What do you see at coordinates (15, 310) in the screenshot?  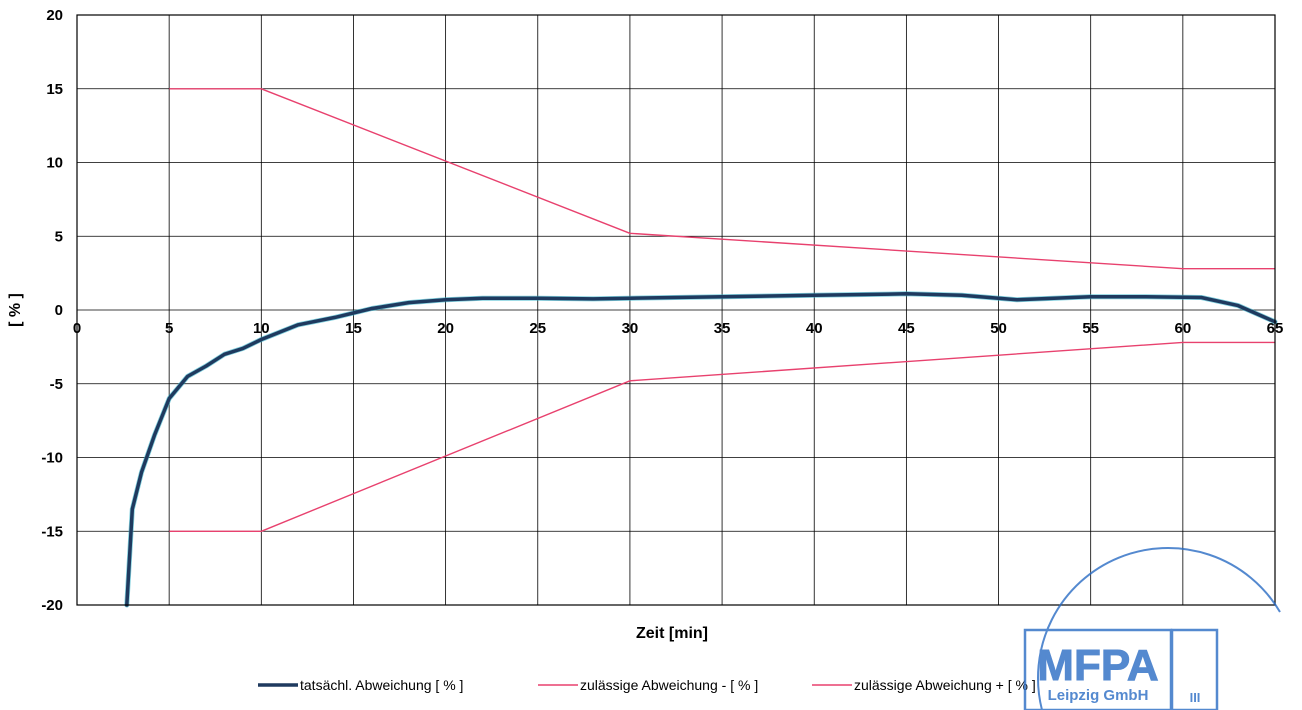 I see `y-axis-title: [ % ]` at bounding box center [15, 310].